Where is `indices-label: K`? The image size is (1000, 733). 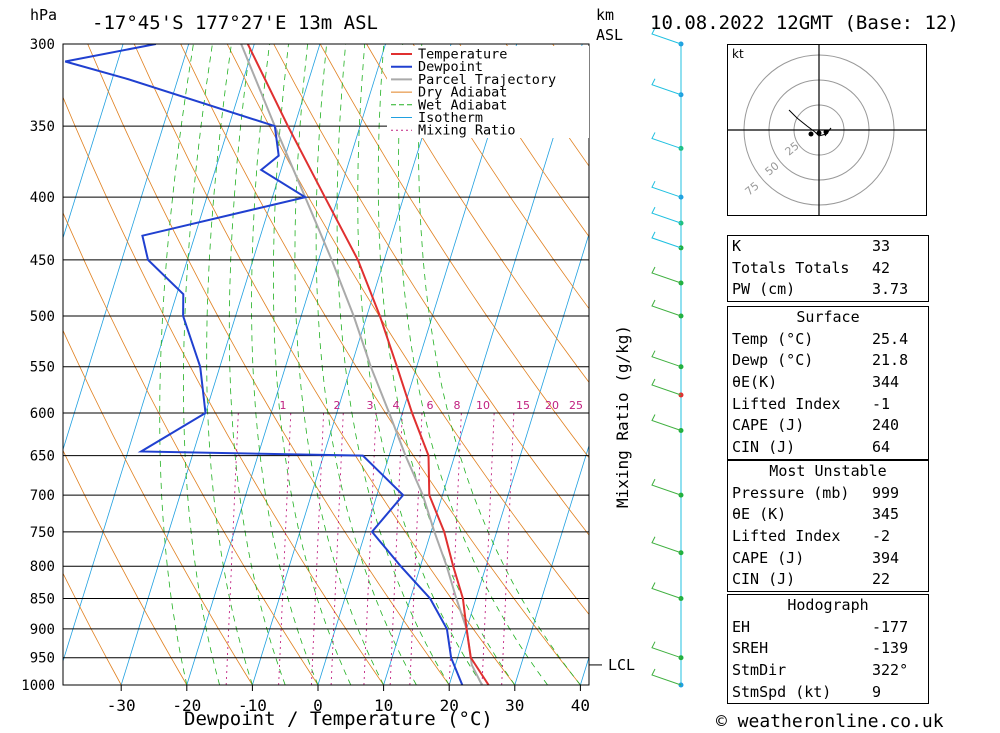
indices-label: K is located at coordinates (737, 246).